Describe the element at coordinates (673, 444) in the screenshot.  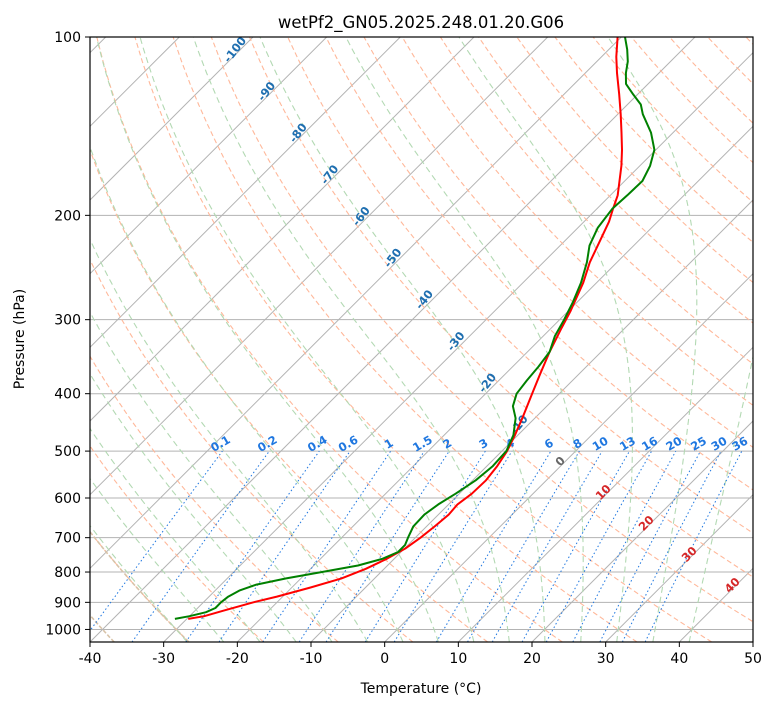
I see `mixing-ratio-label: 20` at that location.